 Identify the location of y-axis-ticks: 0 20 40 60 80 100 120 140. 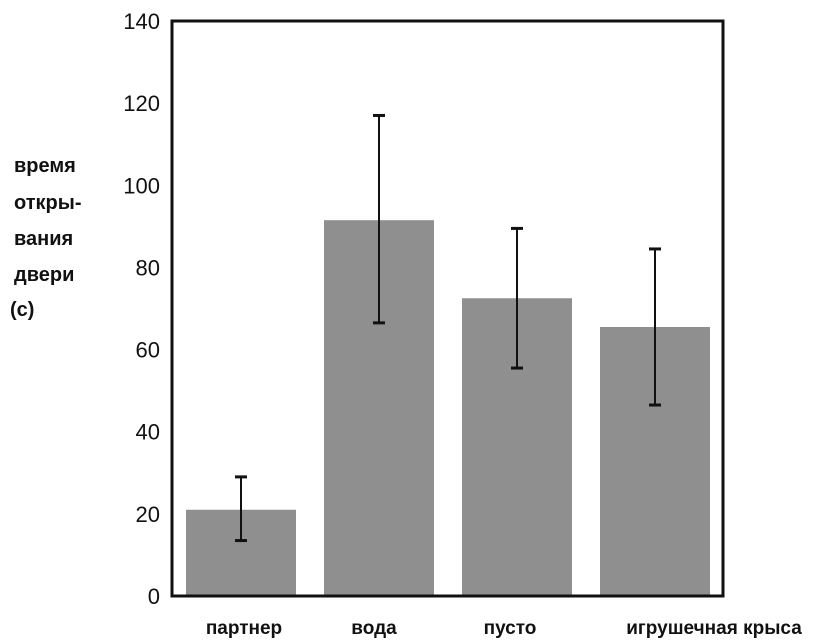
(141, 309).